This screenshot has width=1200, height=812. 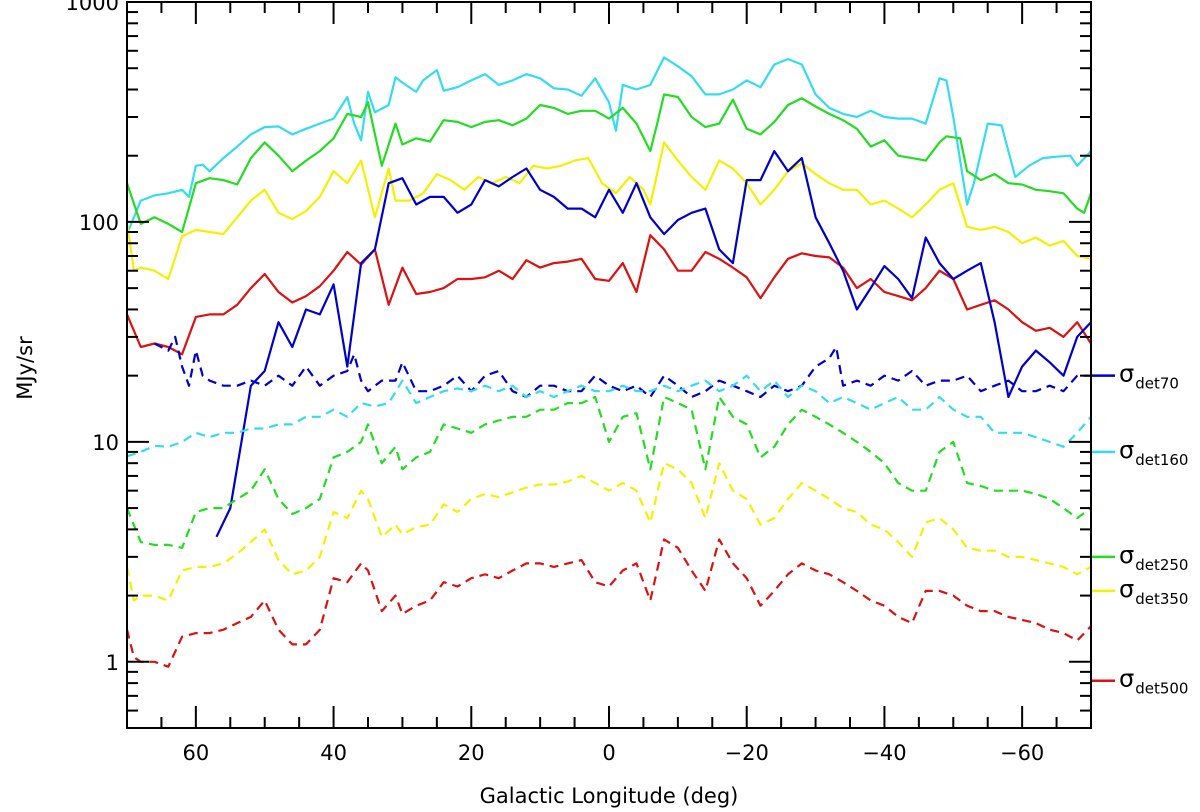 I want to click on series-line-c500-dashed, so click(x=608, y=603).